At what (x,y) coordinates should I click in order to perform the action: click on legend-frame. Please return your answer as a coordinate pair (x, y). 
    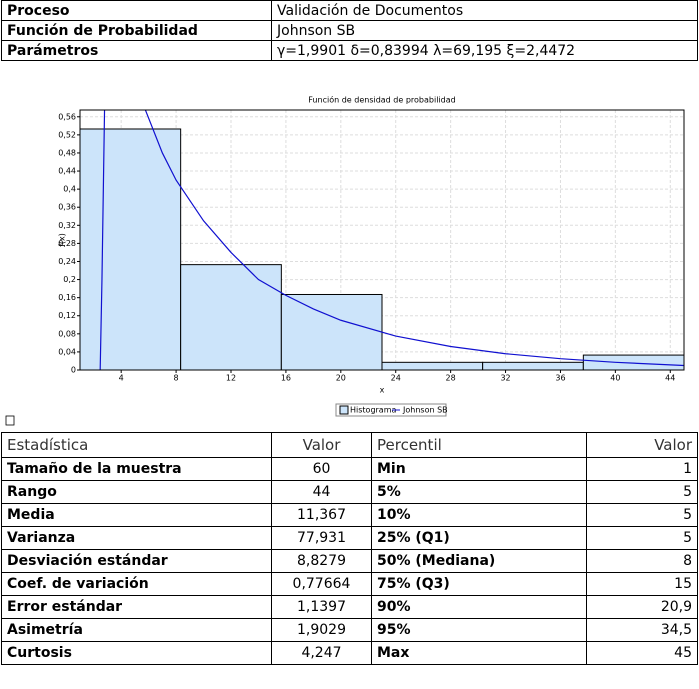
    Looking at the image, I should click on (391, 410).